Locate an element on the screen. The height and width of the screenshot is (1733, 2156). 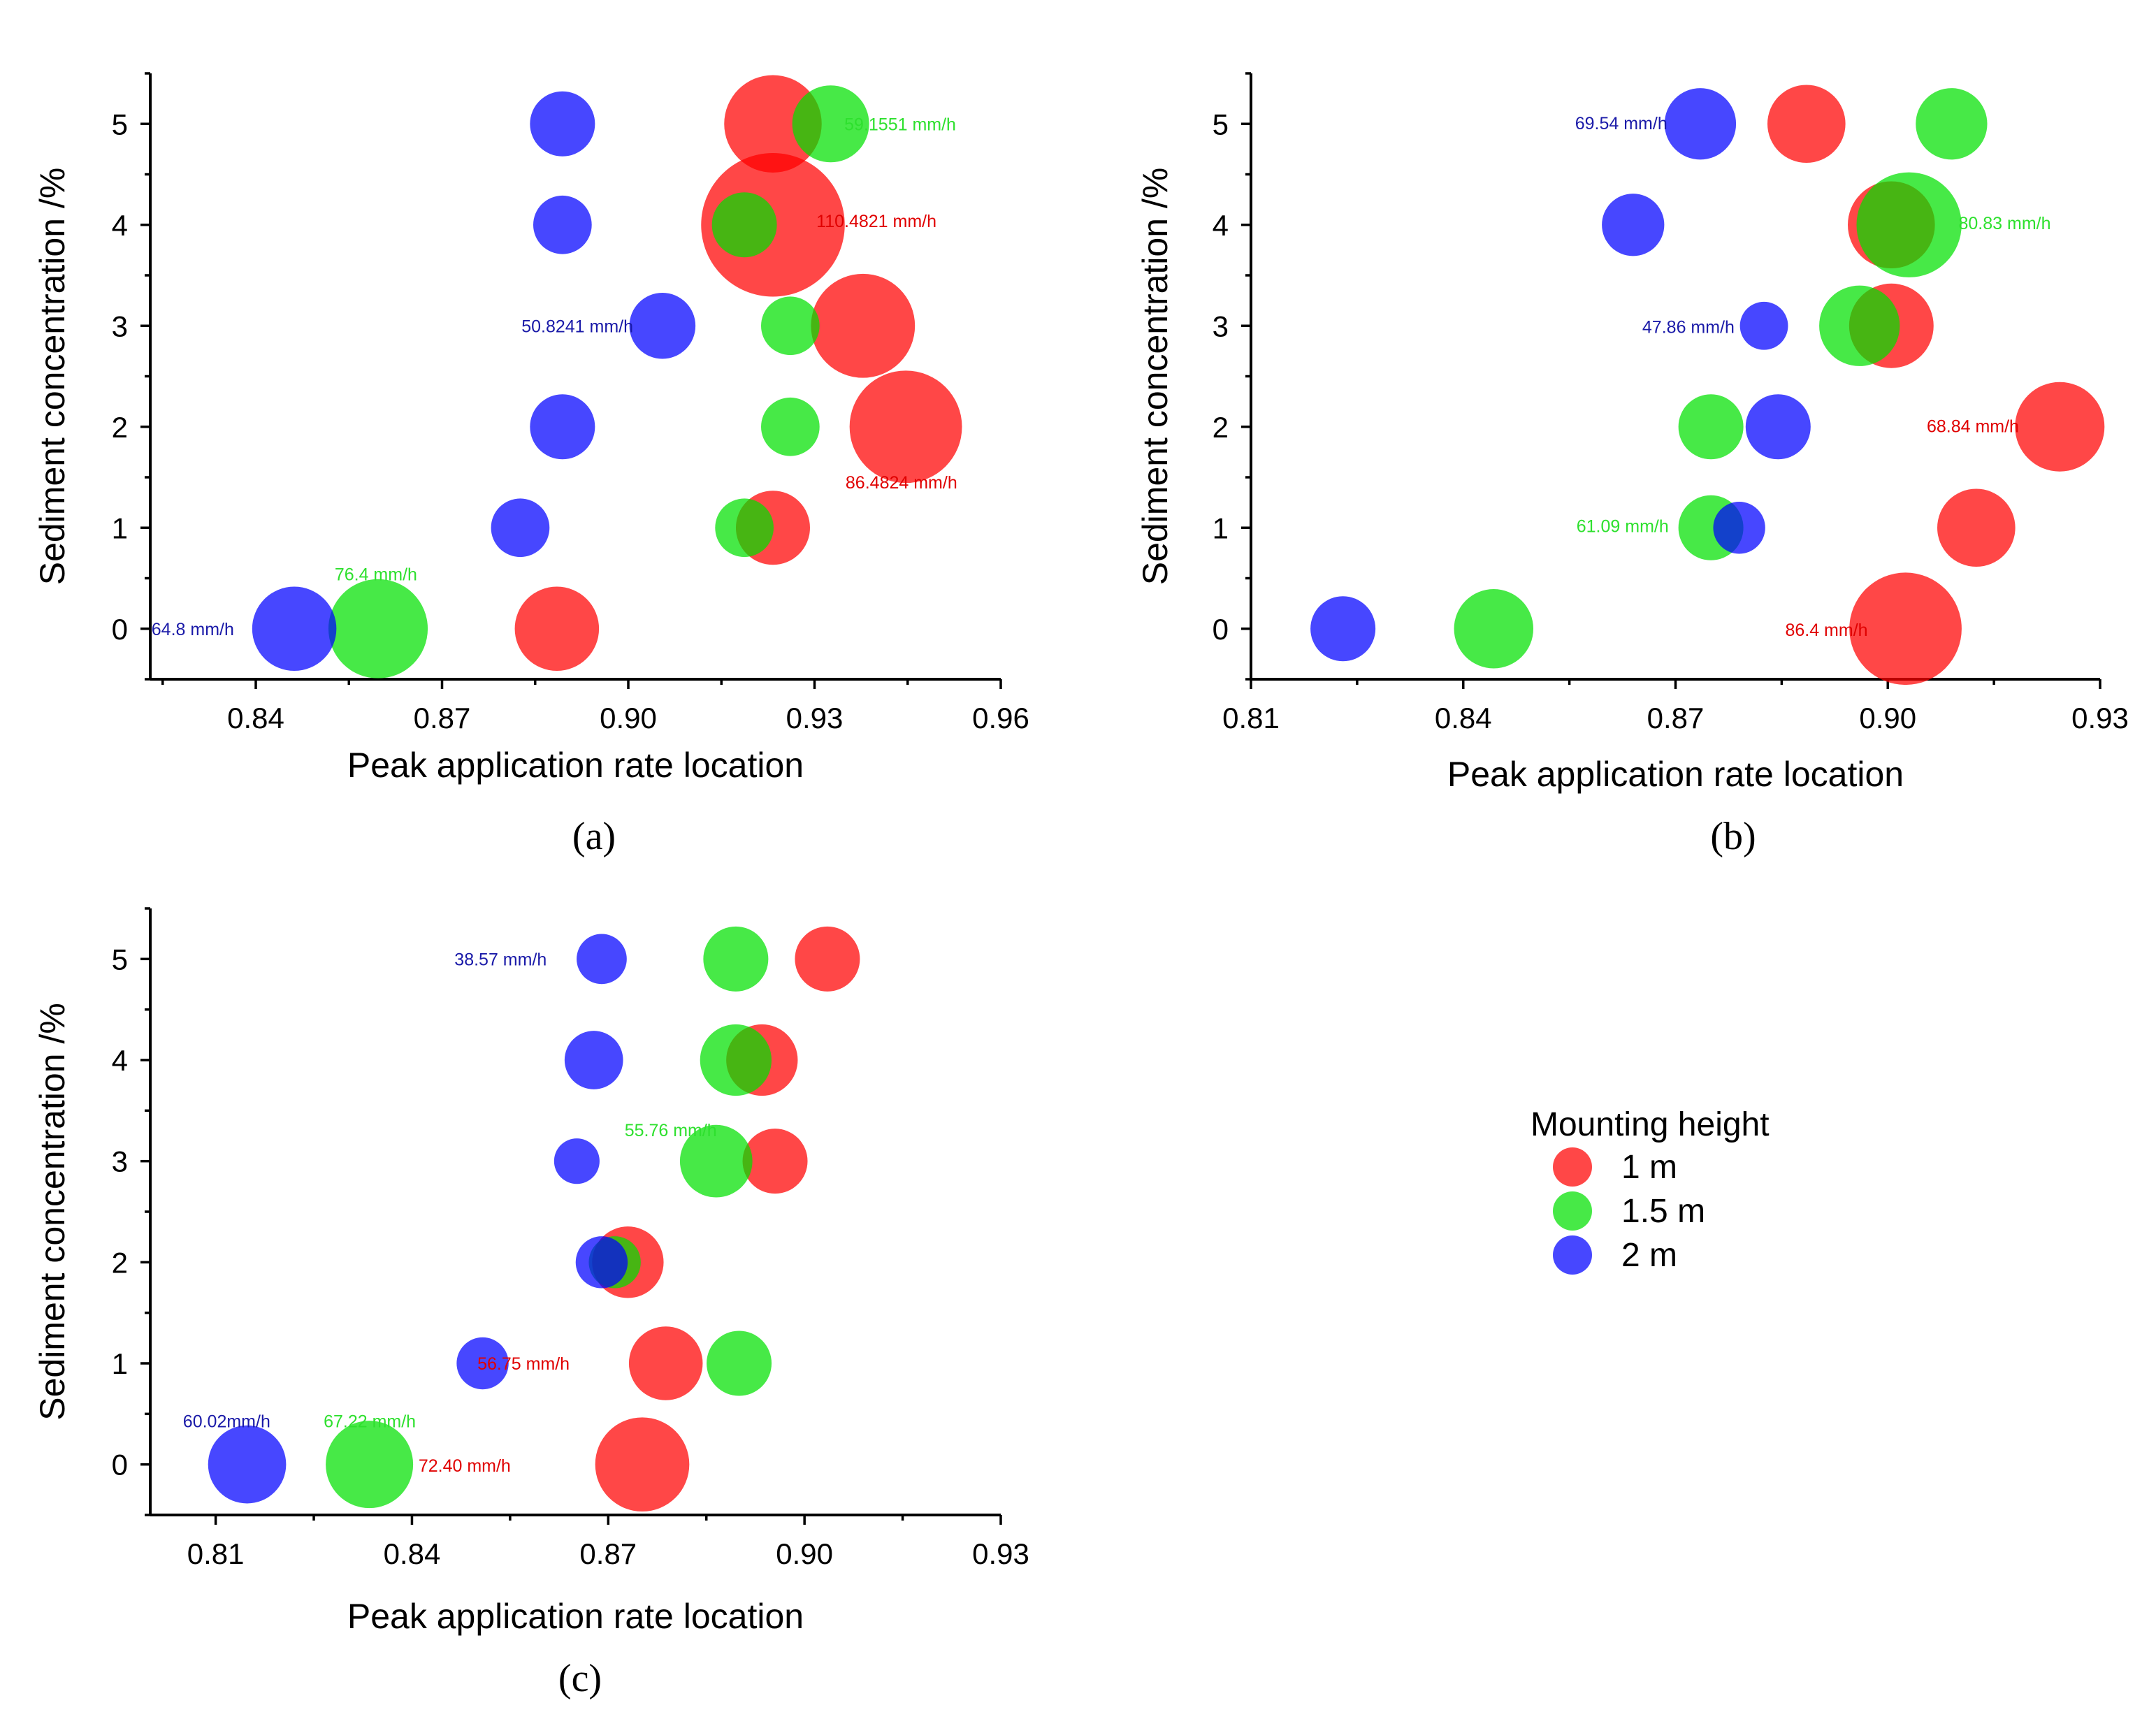
x-tick-label: 0.96 is located at coordinates (1000, 718).